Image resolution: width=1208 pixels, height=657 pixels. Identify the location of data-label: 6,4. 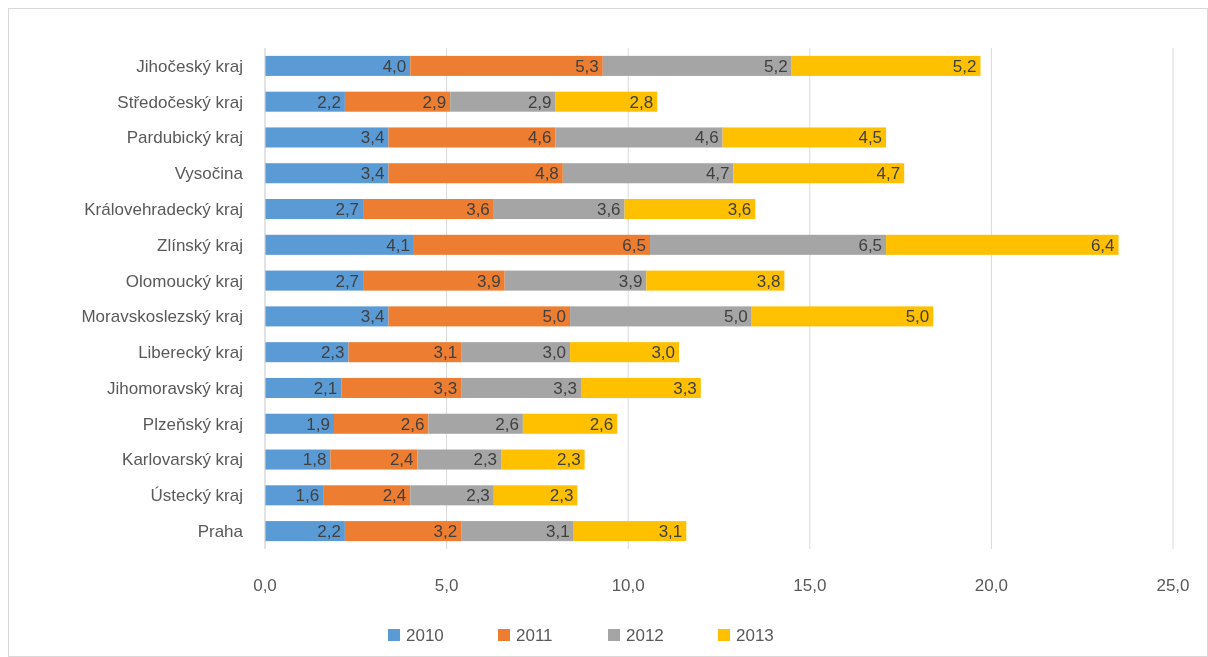
(1102, 245).